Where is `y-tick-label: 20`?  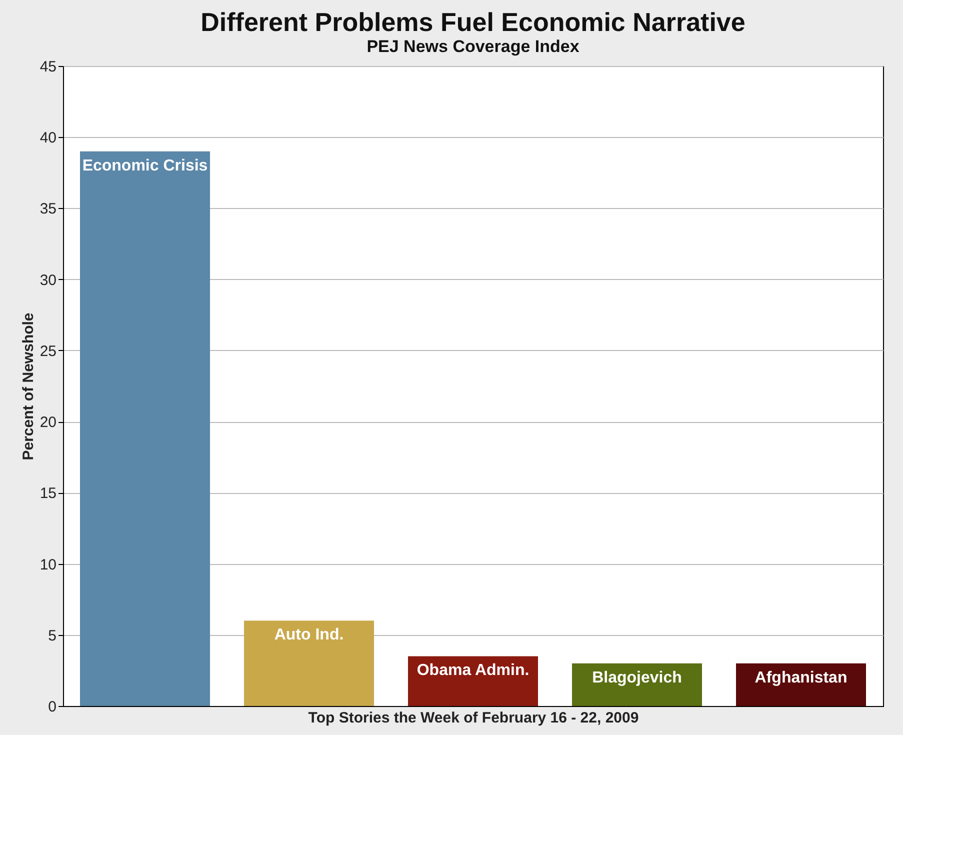 y-tick-label: 20 is located at coordinates (48, 423).